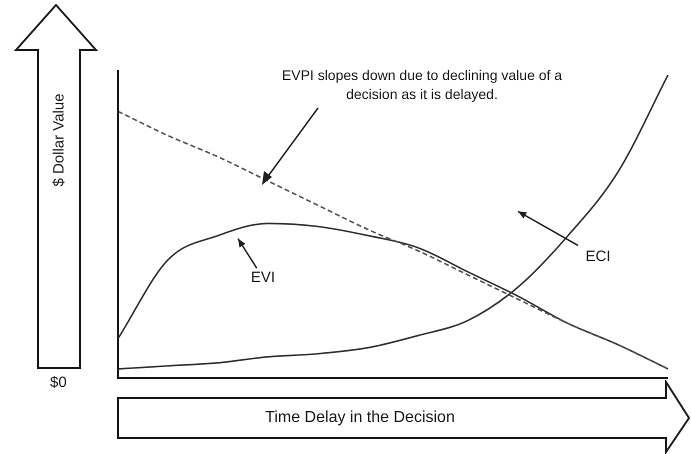  I want to click on series-label: ECI, so click(598, 256).